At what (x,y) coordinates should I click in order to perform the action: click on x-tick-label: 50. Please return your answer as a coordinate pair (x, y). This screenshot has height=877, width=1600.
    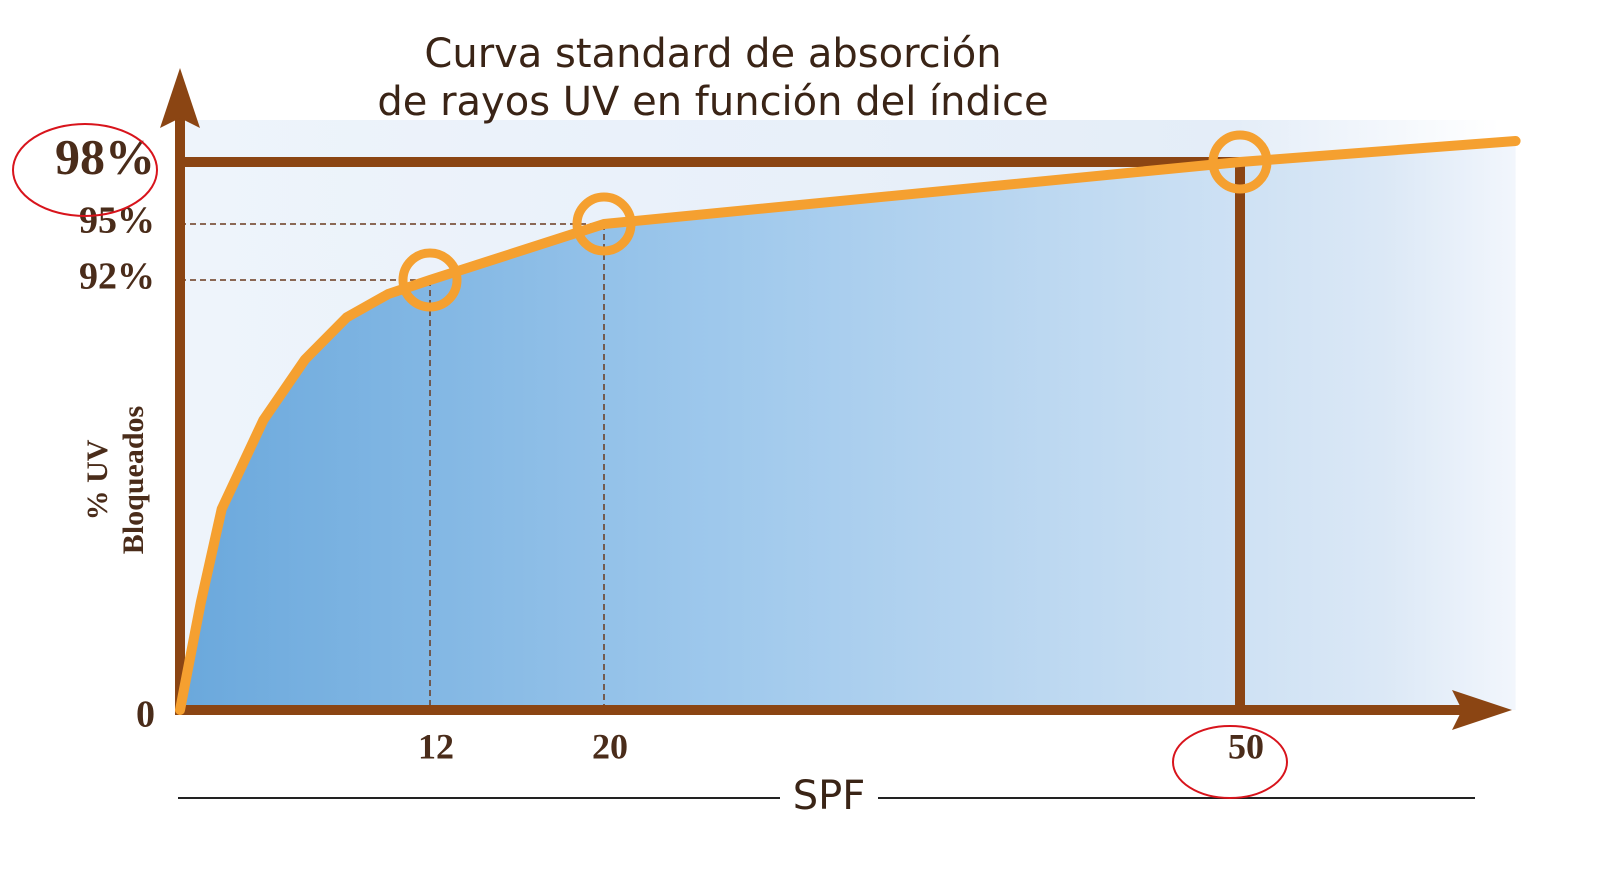
    Looking at the image, I should click on (1246, 746).